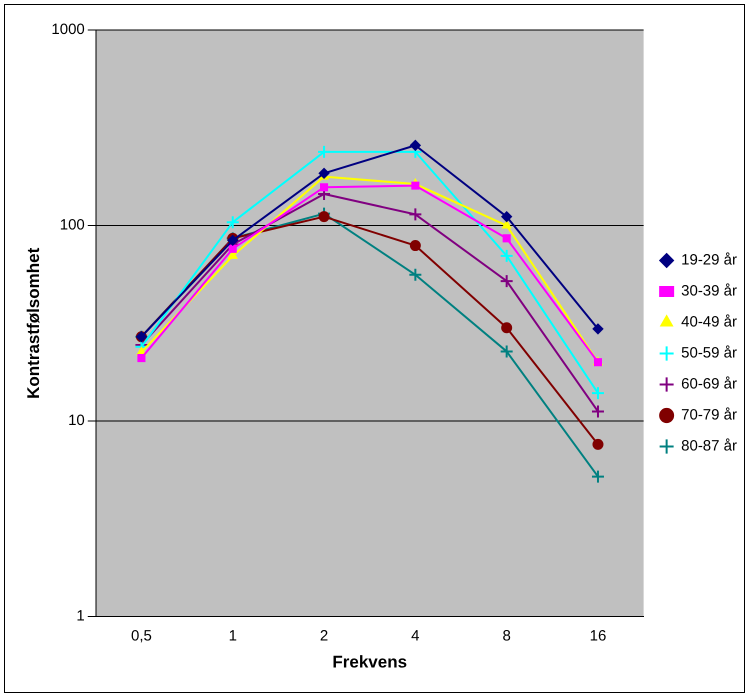  What do you see at coordinates (598, 636) in the screenshot?
I see `x-tick-label: 16` at bounding box center [598, 636].